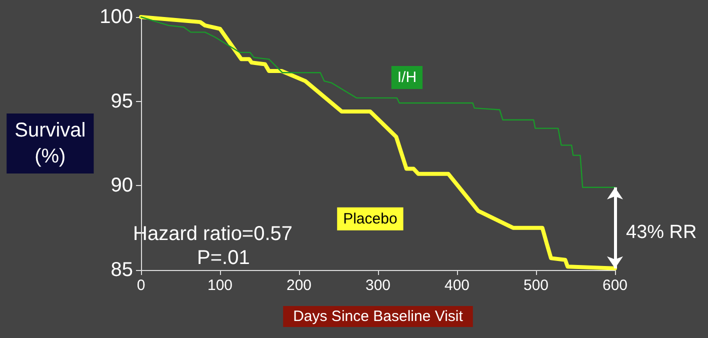 This screenshot has height=338, width=708. What do you see at coordinates (370, 219) in the screenshot?
I see `text: Placebo` at bounding box center [370, 219].